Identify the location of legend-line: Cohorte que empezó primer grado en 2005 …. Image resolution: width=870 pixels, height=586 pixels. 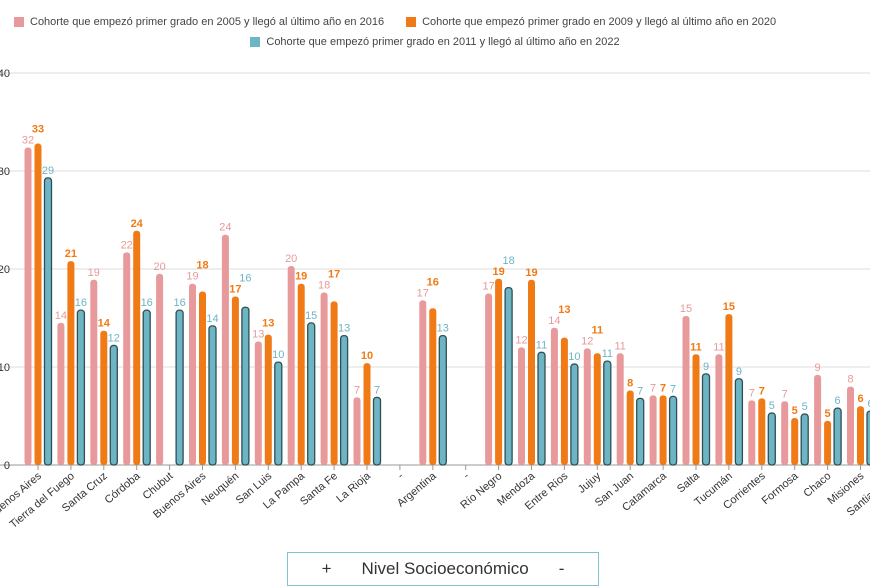
(435, 22).